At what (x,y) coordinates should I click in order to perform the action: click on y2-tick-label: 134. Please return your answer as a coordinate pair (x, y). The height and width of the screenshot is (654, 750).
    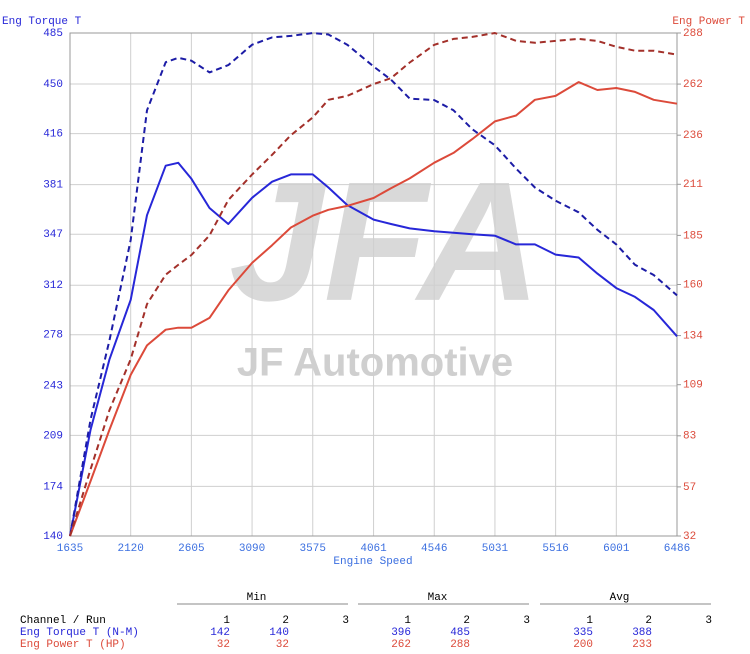
    Looking at the image, I should click on (693, 336).